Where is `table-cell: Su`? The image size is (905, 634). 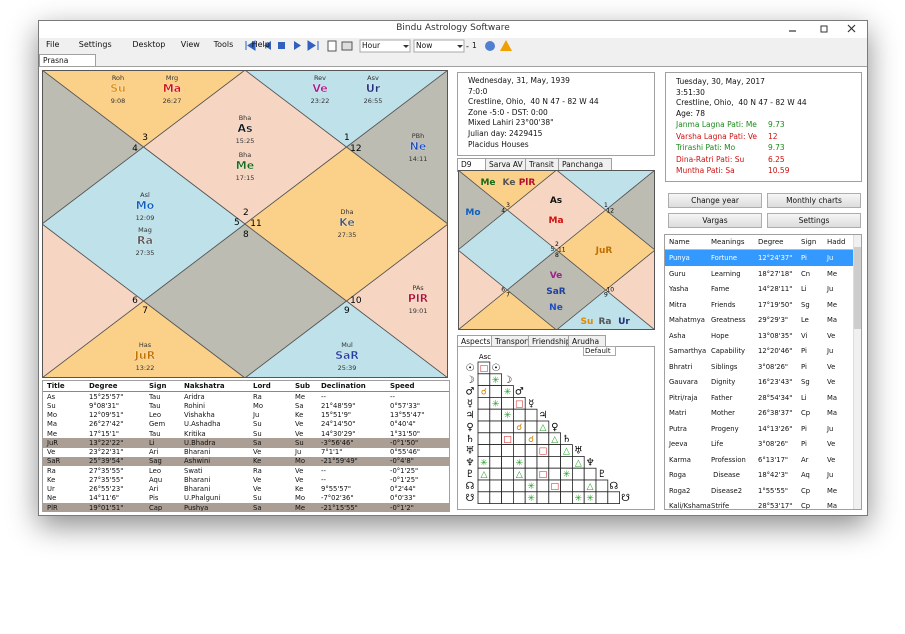
table-cell: Su is located at coordinates (51, 405).